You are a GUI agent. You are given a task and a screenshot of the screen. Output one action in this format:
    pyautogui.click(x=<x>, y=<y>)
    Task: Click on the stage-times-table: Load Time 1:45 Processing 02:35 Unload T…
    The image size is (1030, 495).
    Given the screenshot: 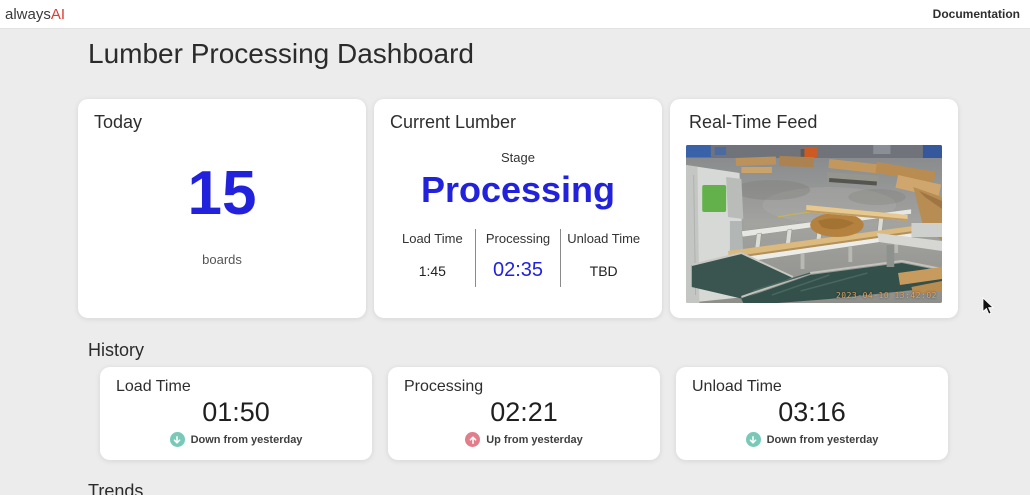 What is the action you would take?
    pyautogui.click(x=518, y=257)
    